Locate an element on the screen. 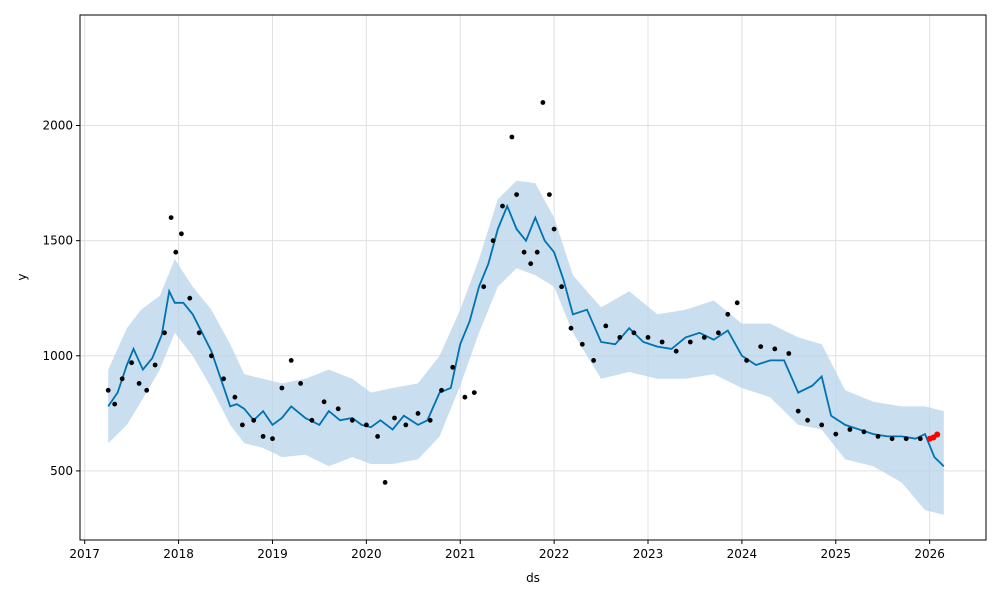 The image size is (1000, 600). x-tick-label: 2023 is located at coordinates (648, 554).